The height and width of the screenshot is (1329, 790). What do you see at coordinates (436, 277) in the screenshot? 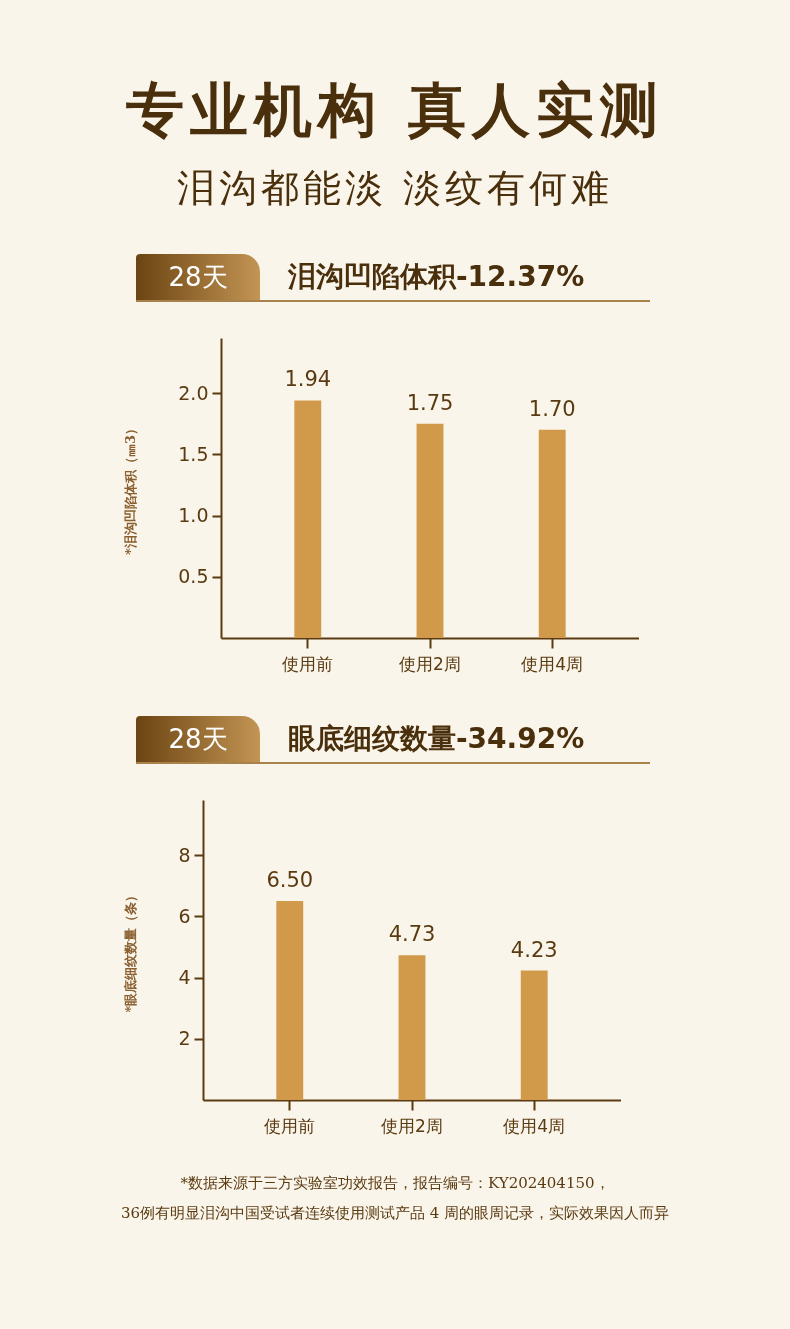
I see `chart-title: 泪沟凹陷体积-12.37%` at bounding box center [436, 277].